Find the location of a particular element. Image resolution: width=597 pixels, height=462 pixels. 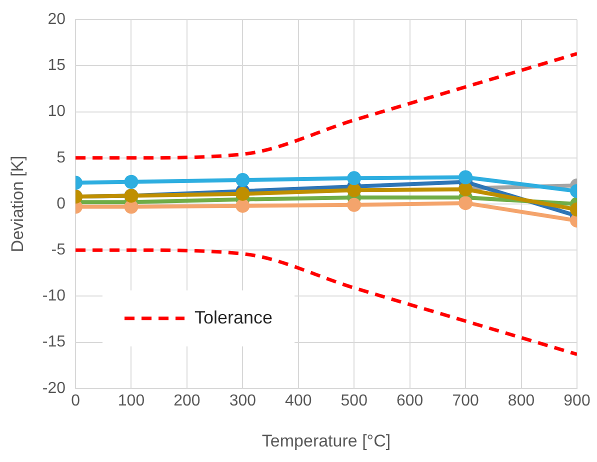

x-tick-label: 0 is located at coordinates (75, 401).